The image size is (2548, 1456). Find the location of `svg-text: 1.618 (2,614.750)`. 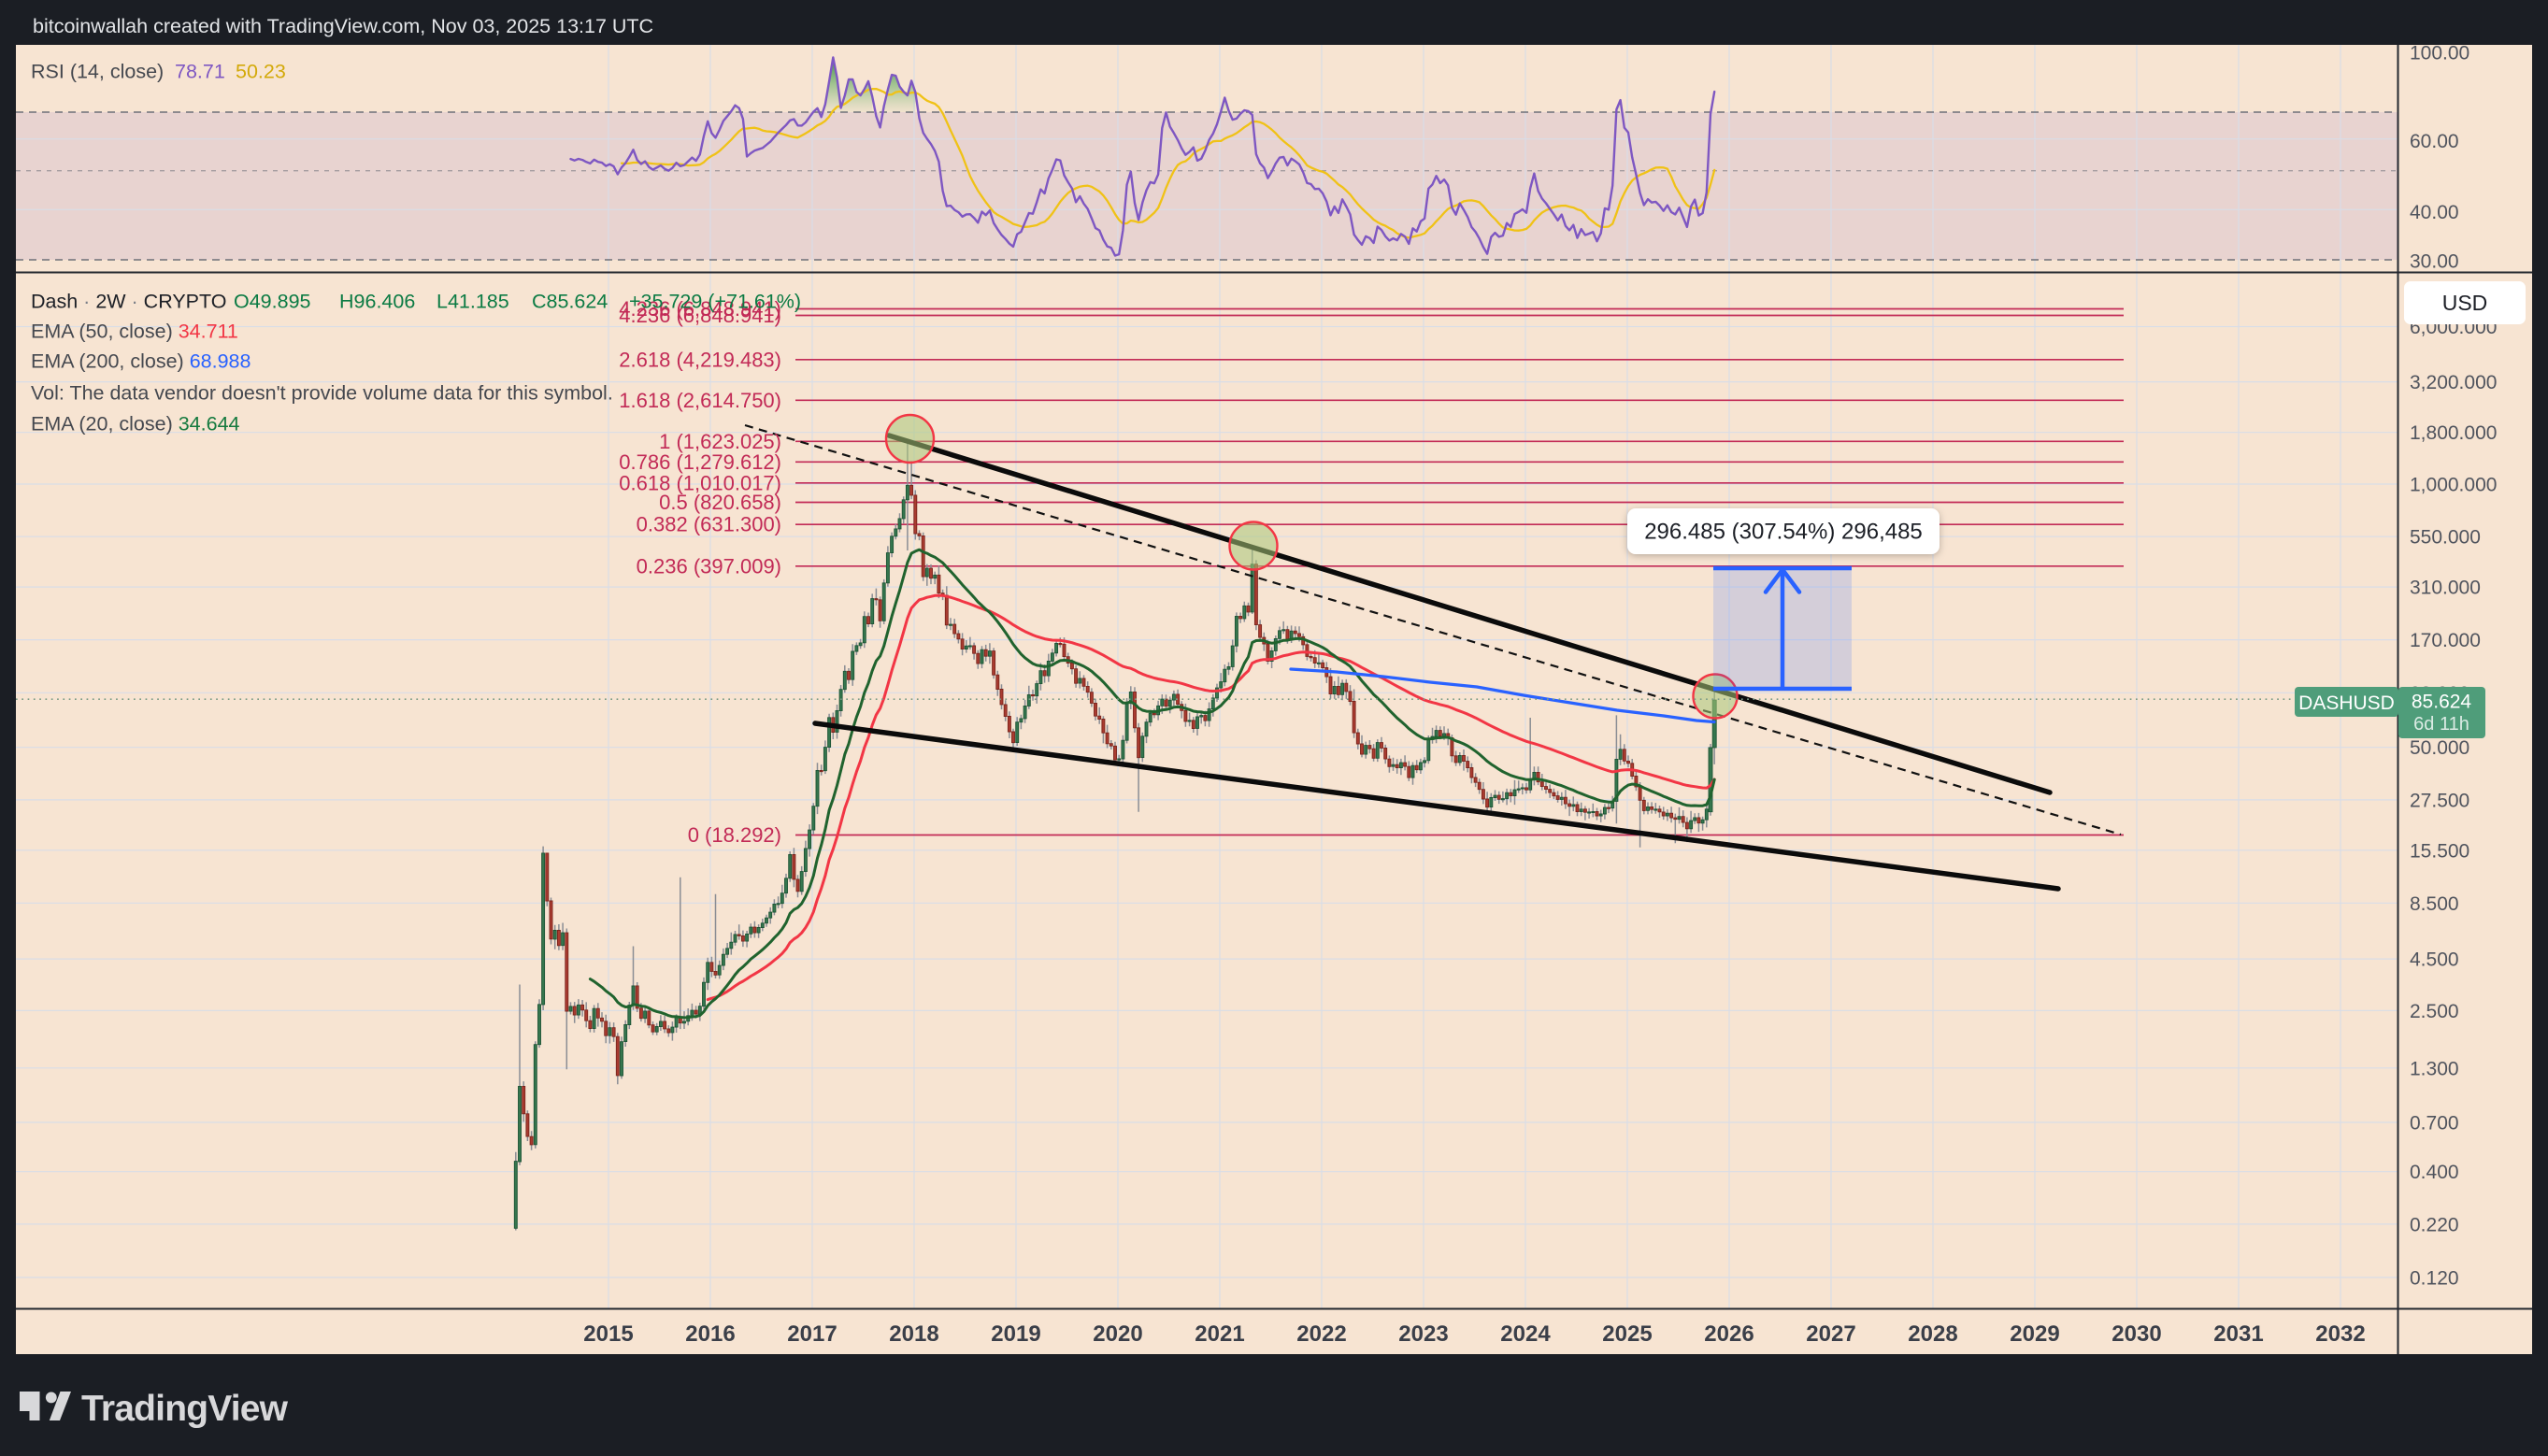

svg-text: 1.618 (2,614.750) is located at coordinates (700, 400).